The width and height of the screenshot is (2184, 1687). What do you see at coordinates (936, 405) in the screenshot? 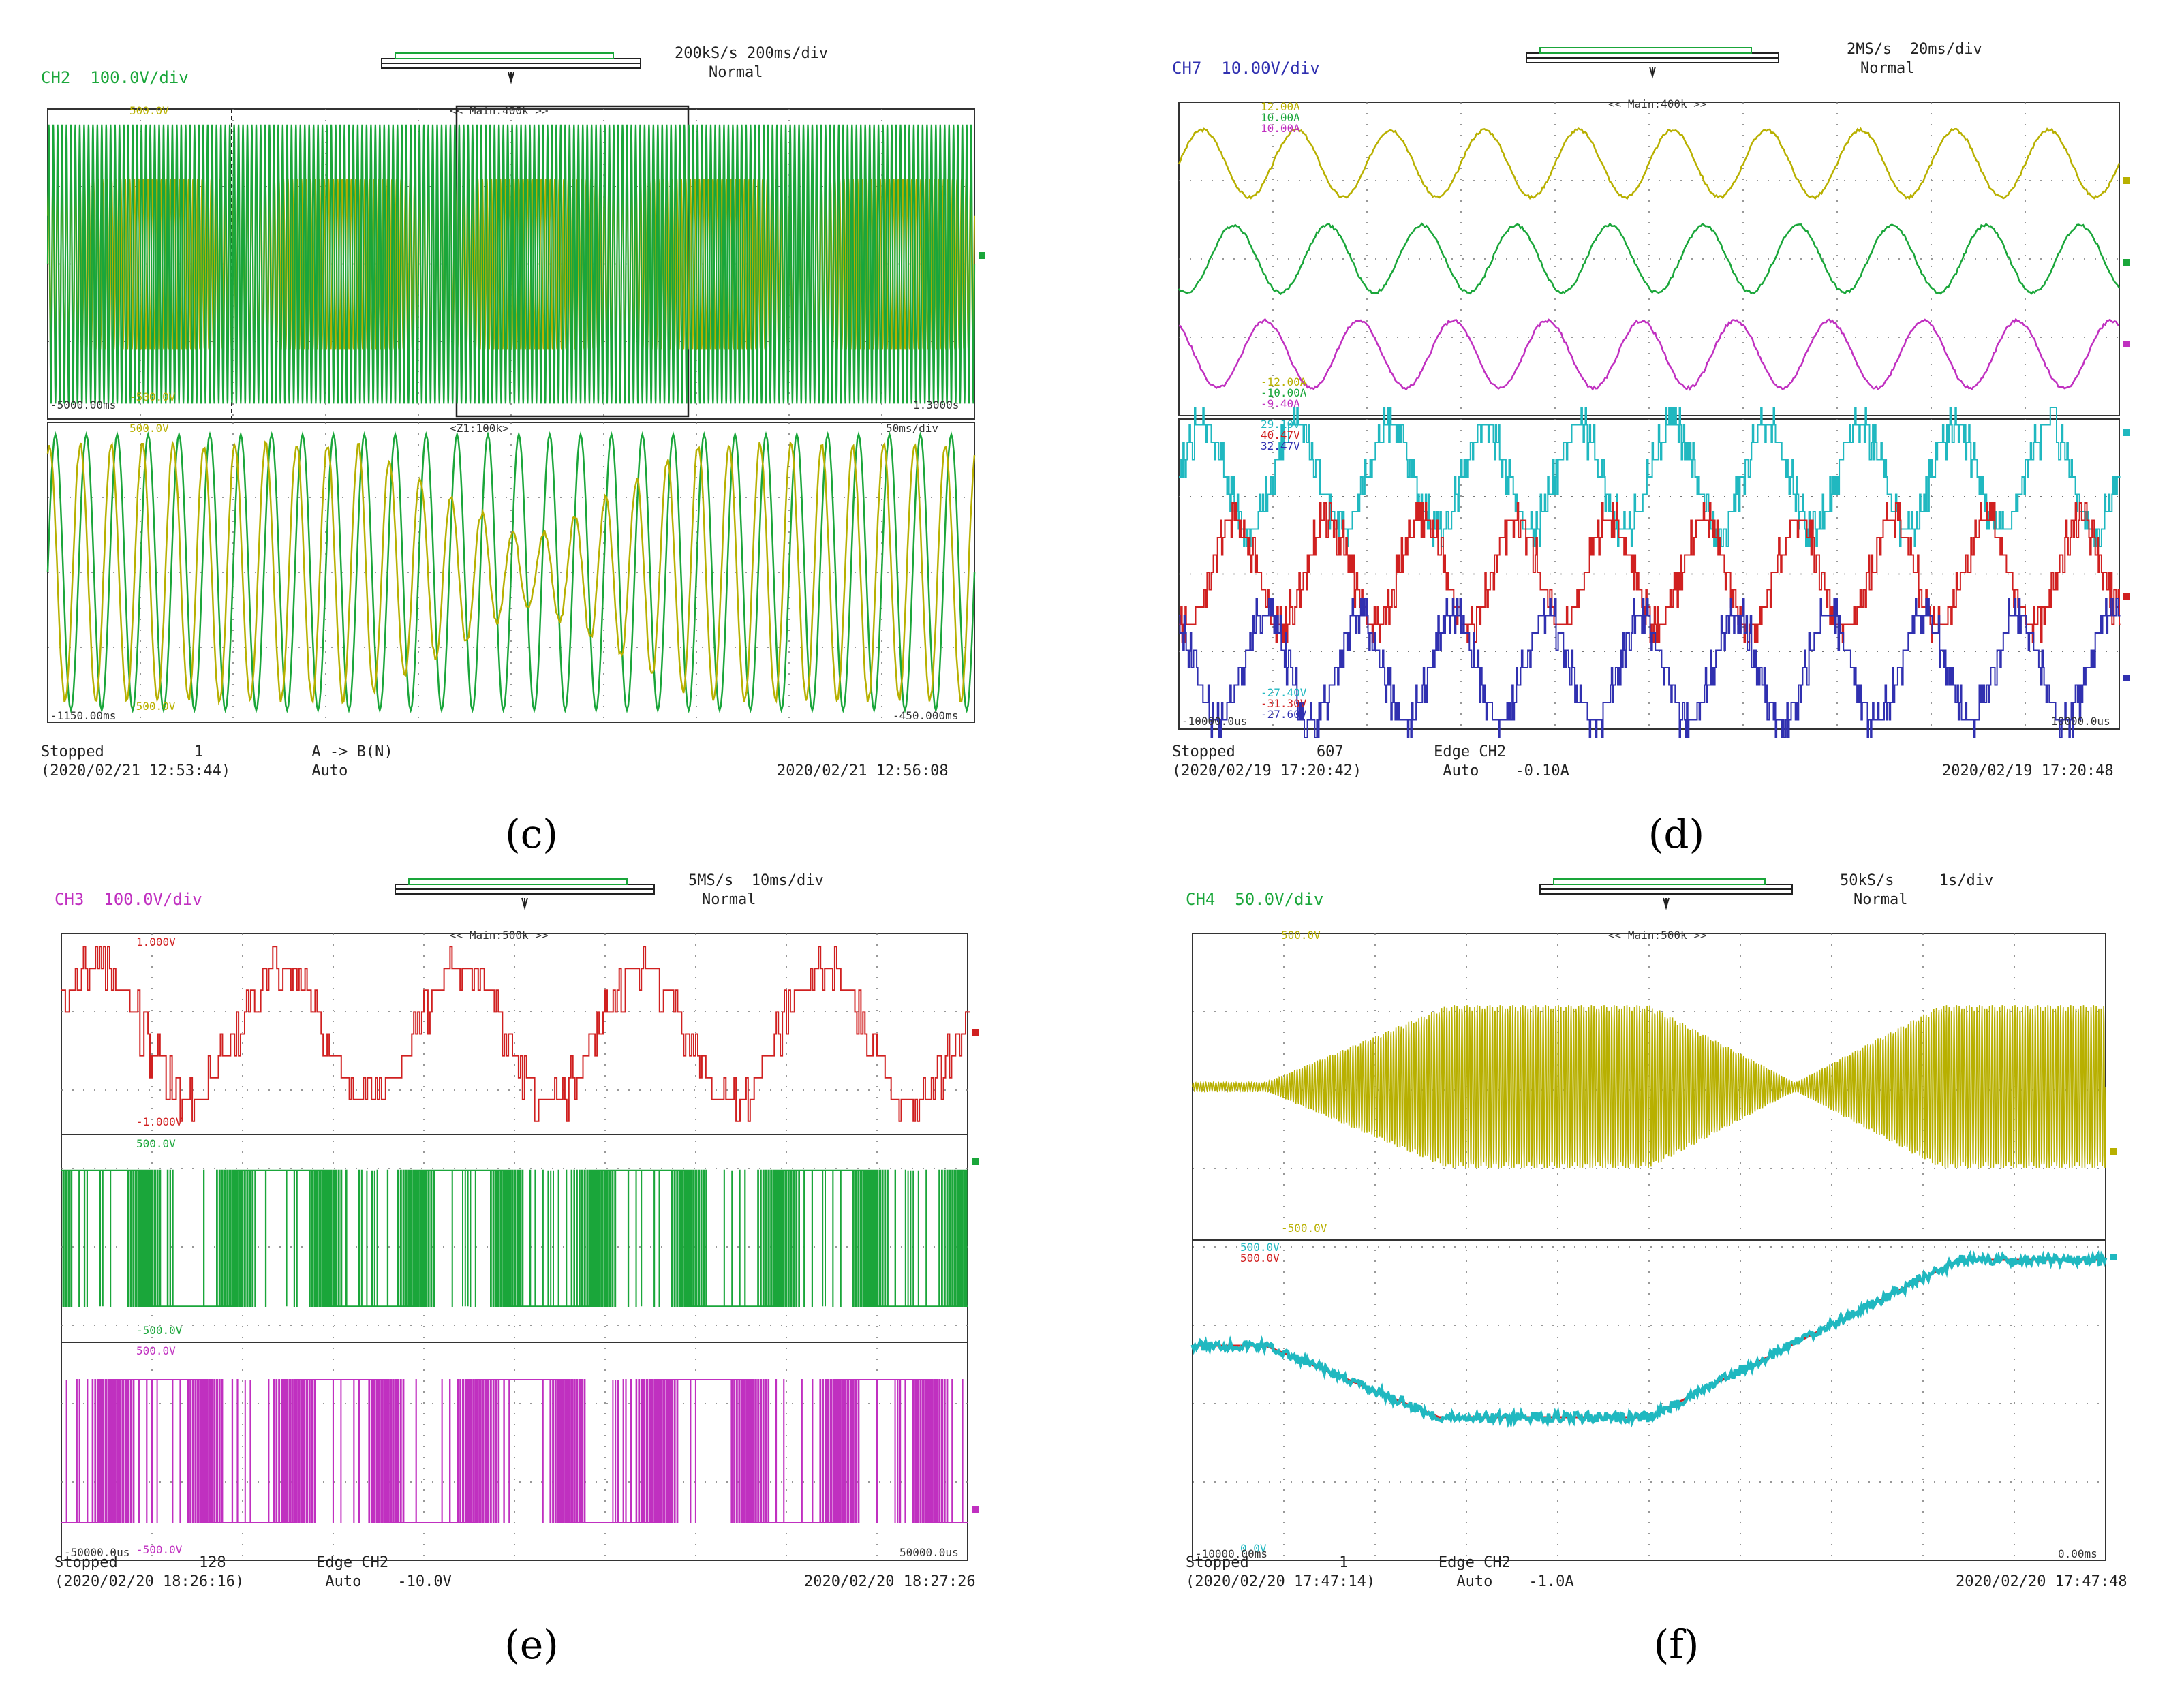
I see `c-marker-top-right: 1.3000s` at bounding box center [936, 405].